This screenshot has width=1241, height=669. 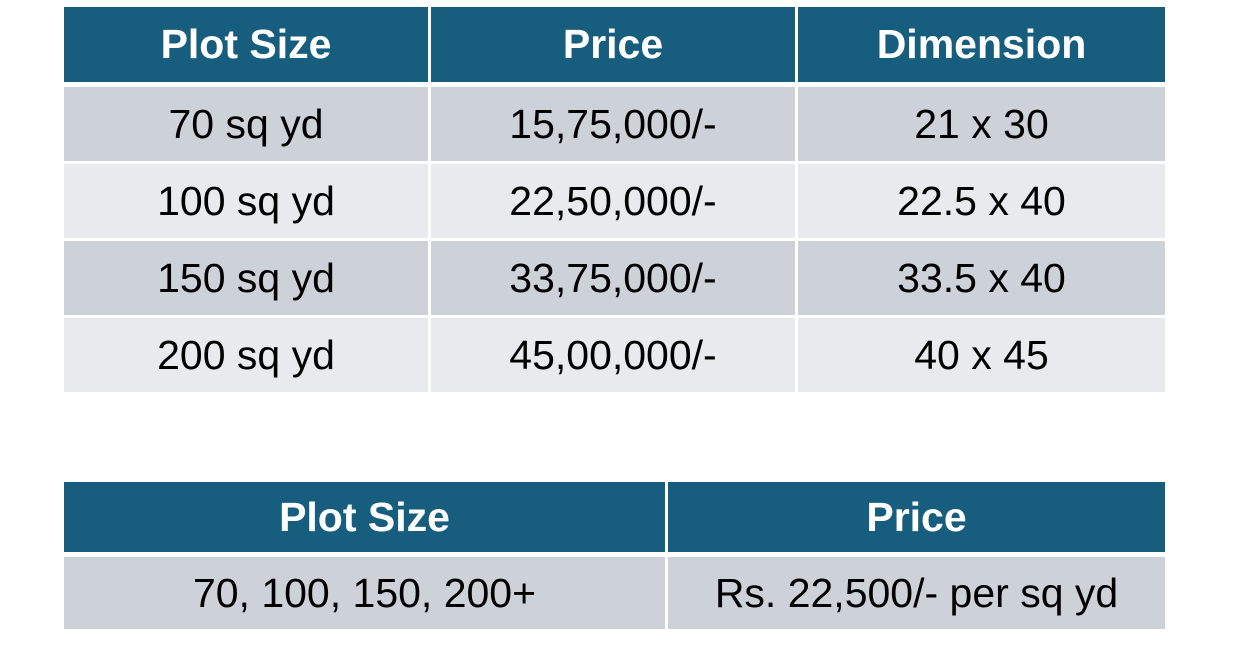 I want to click on cell-price: 22,50,000/-, so click(x=614, y=202).